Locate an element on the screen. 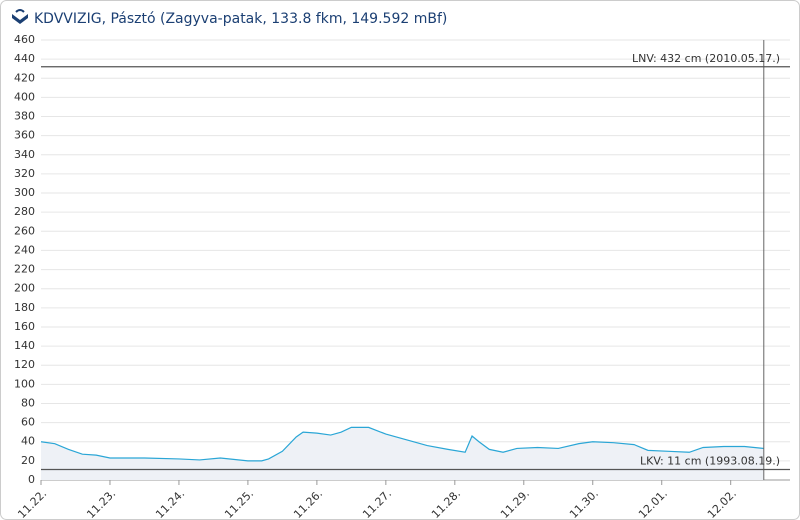 Image resolution: width=800 pixels, height=520 pixels. line is located at coordinates (402, 444).